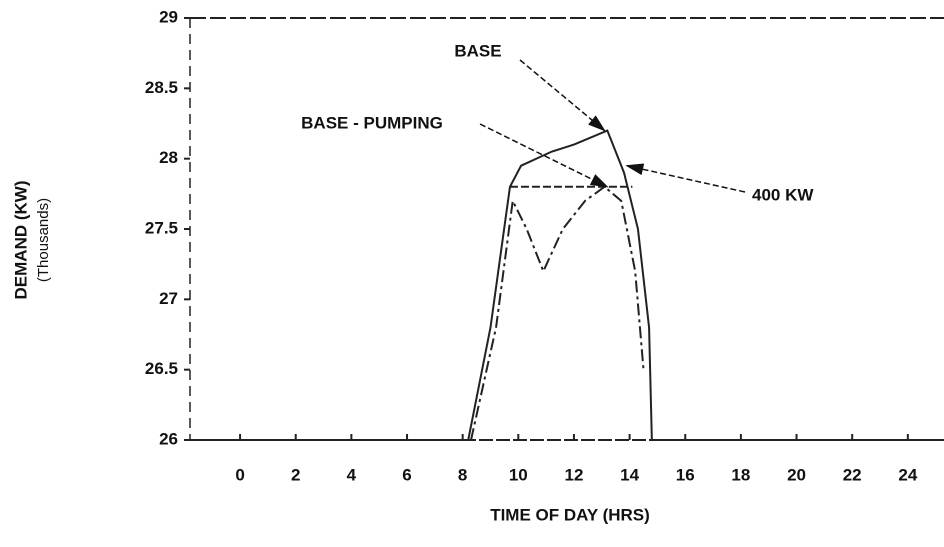  Describe the element at coordinates (573, 474) in the screenshot. I see `x-tick-label: 12` at that location.